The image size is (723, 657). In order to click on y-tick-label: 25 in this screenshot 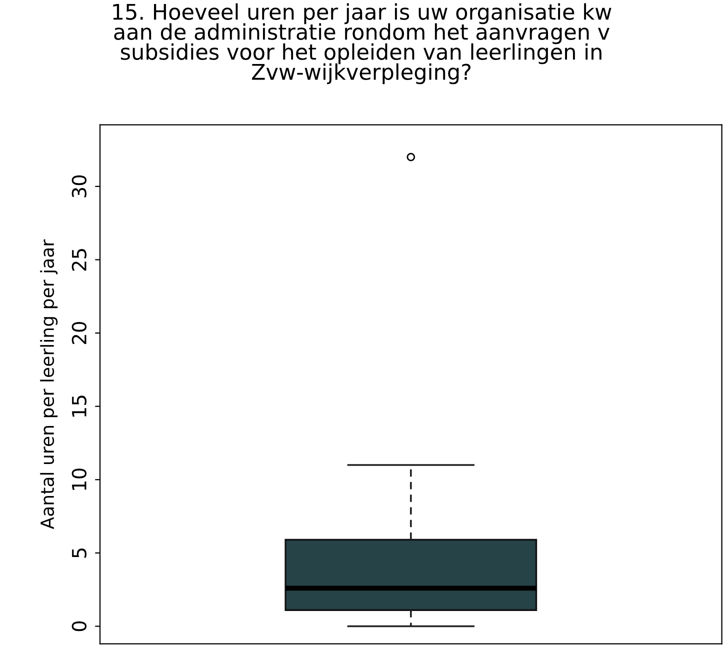, I will do `click(79, 260)`.